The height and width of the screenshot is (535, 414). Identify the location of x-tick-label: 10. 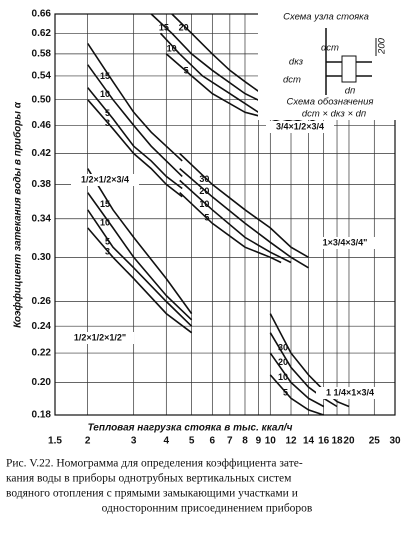
(271, 441).